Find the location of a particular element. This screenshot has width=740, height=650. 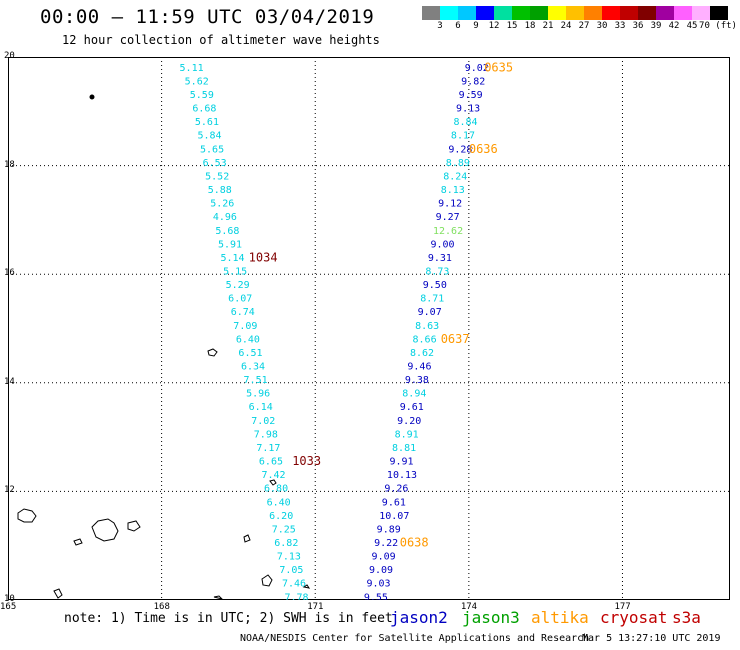

wave-height-value: 9.91 is located at coordinates (401, 462).